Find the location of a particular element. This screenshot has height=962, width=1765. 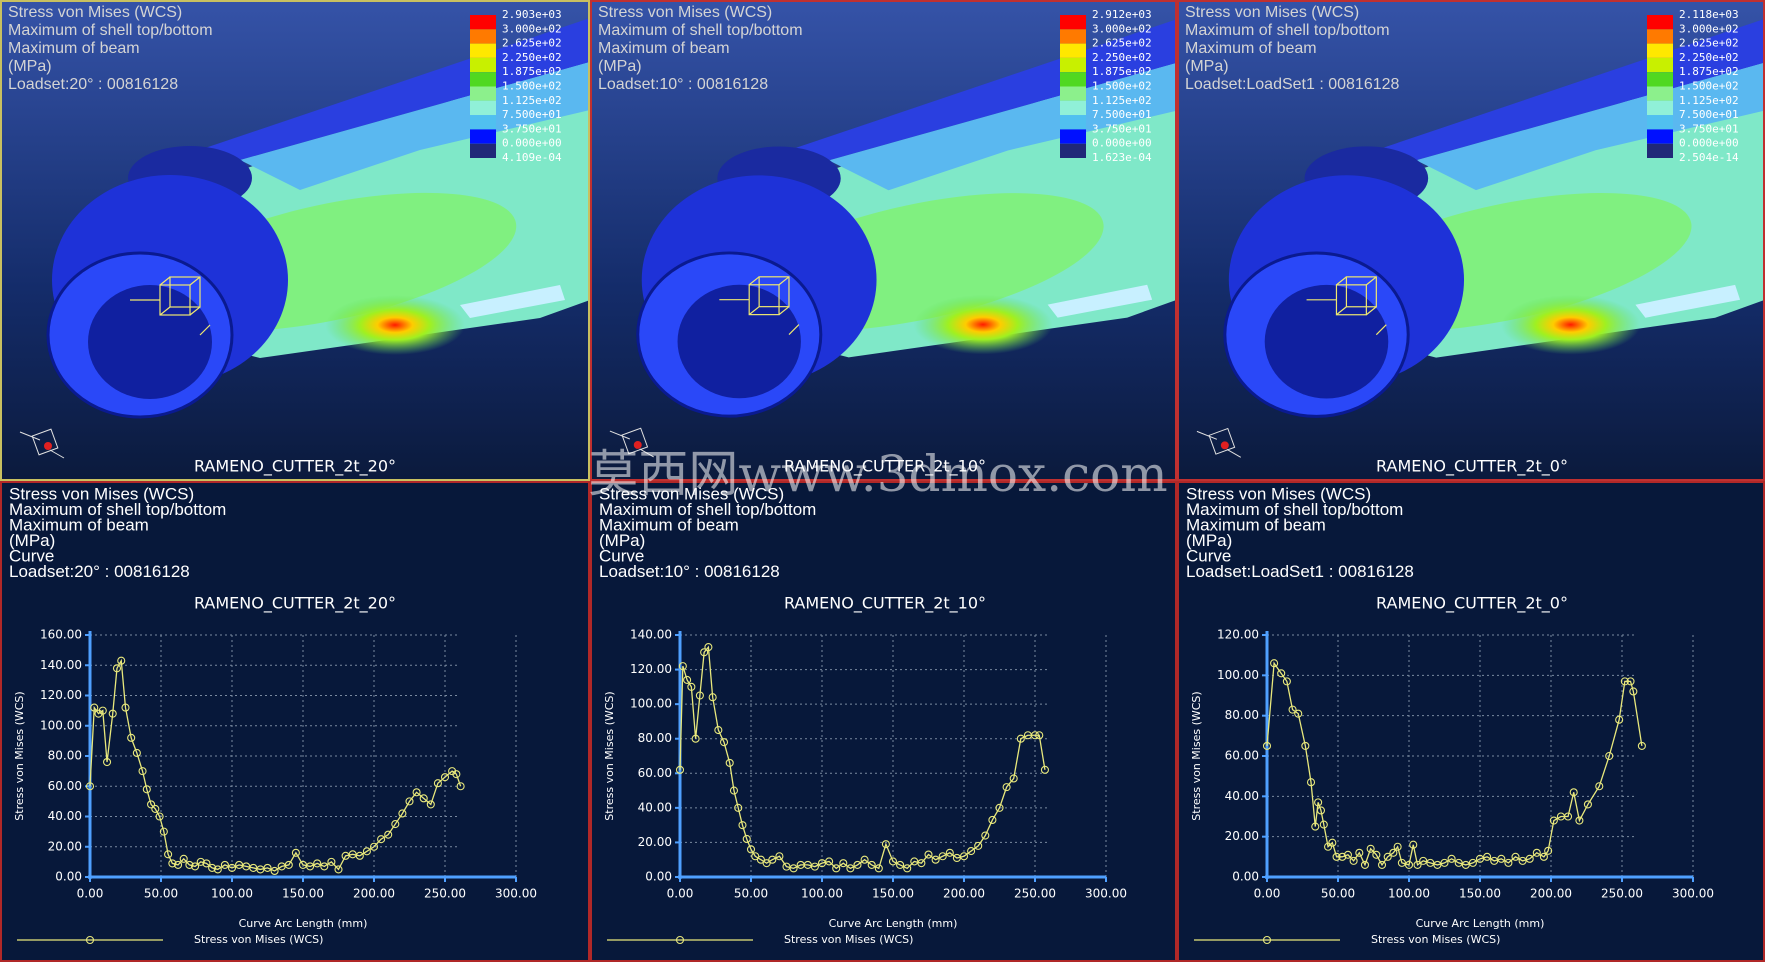

y-tick-label: 160.00 is located at coordinates (61, 635).